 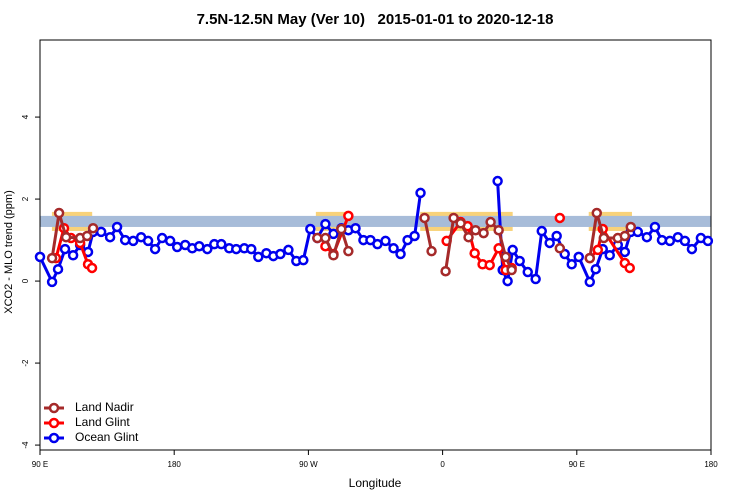 What do you see at coordinates (25, 280) in the screenshot?
I see `y-tick-label: 0` at bounding box center [25, 280].